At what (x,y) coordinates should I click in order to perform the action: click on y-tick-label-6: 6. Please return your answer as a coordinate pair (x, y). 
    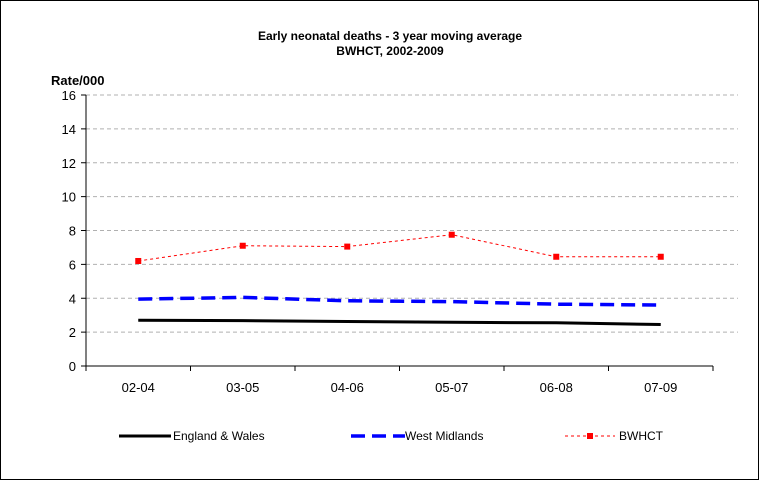
    Looking at the image, I should click on (72, 264).